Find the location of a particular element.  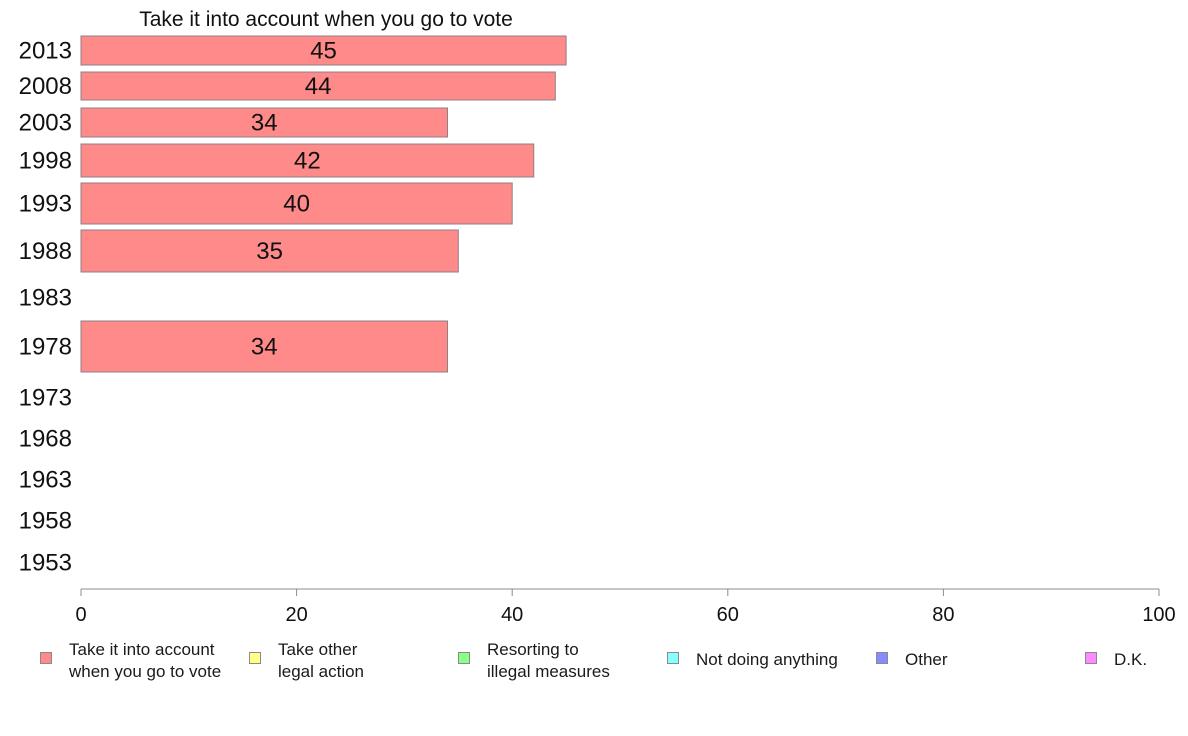

legend-item-legal-action: Take other legal action is located at coordinates (306, 660).